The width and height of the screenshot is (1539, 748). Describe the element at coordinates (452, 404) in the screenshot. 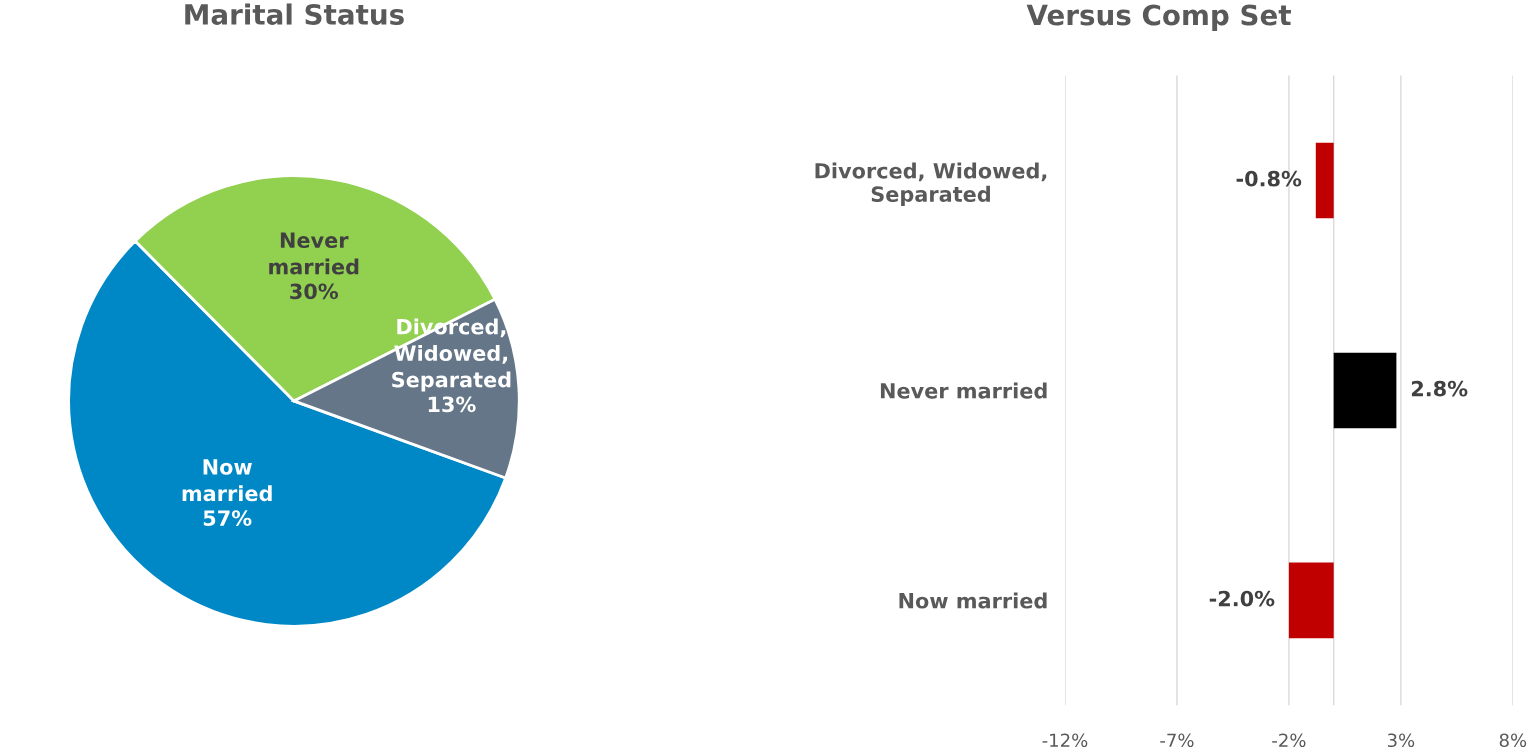

I see `data-label: 13%` at that location.